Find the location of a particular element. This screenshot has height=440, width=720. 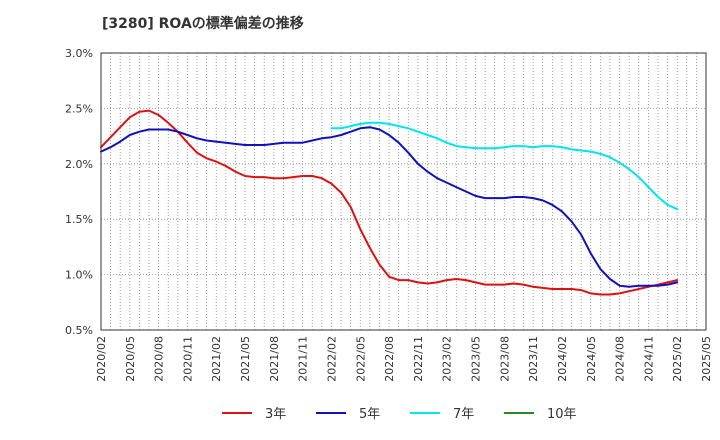

y-tick-label: 0.5% is located at coordinates (79, 330).